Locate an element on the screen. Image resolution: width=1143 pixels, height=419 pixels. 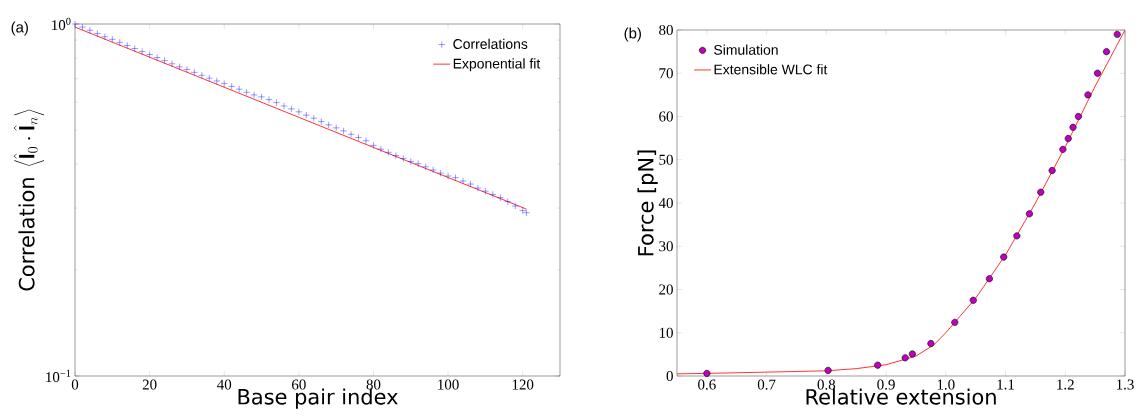
x-tick-label: 1.2 is located at coordinates (1065, 384).